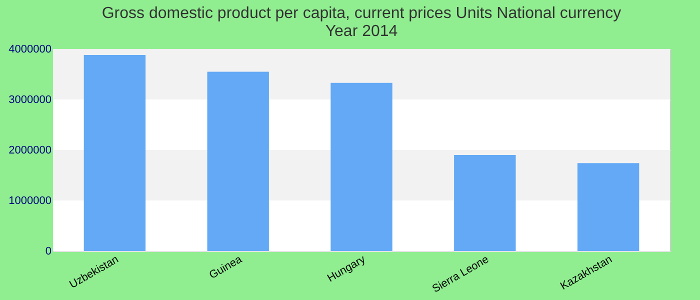 This screenshot has width=700, height=300. What do you see at coordinates (361, 31) in the screenshot?
I see `text: Year 2014` at bounding box center [361, 31].